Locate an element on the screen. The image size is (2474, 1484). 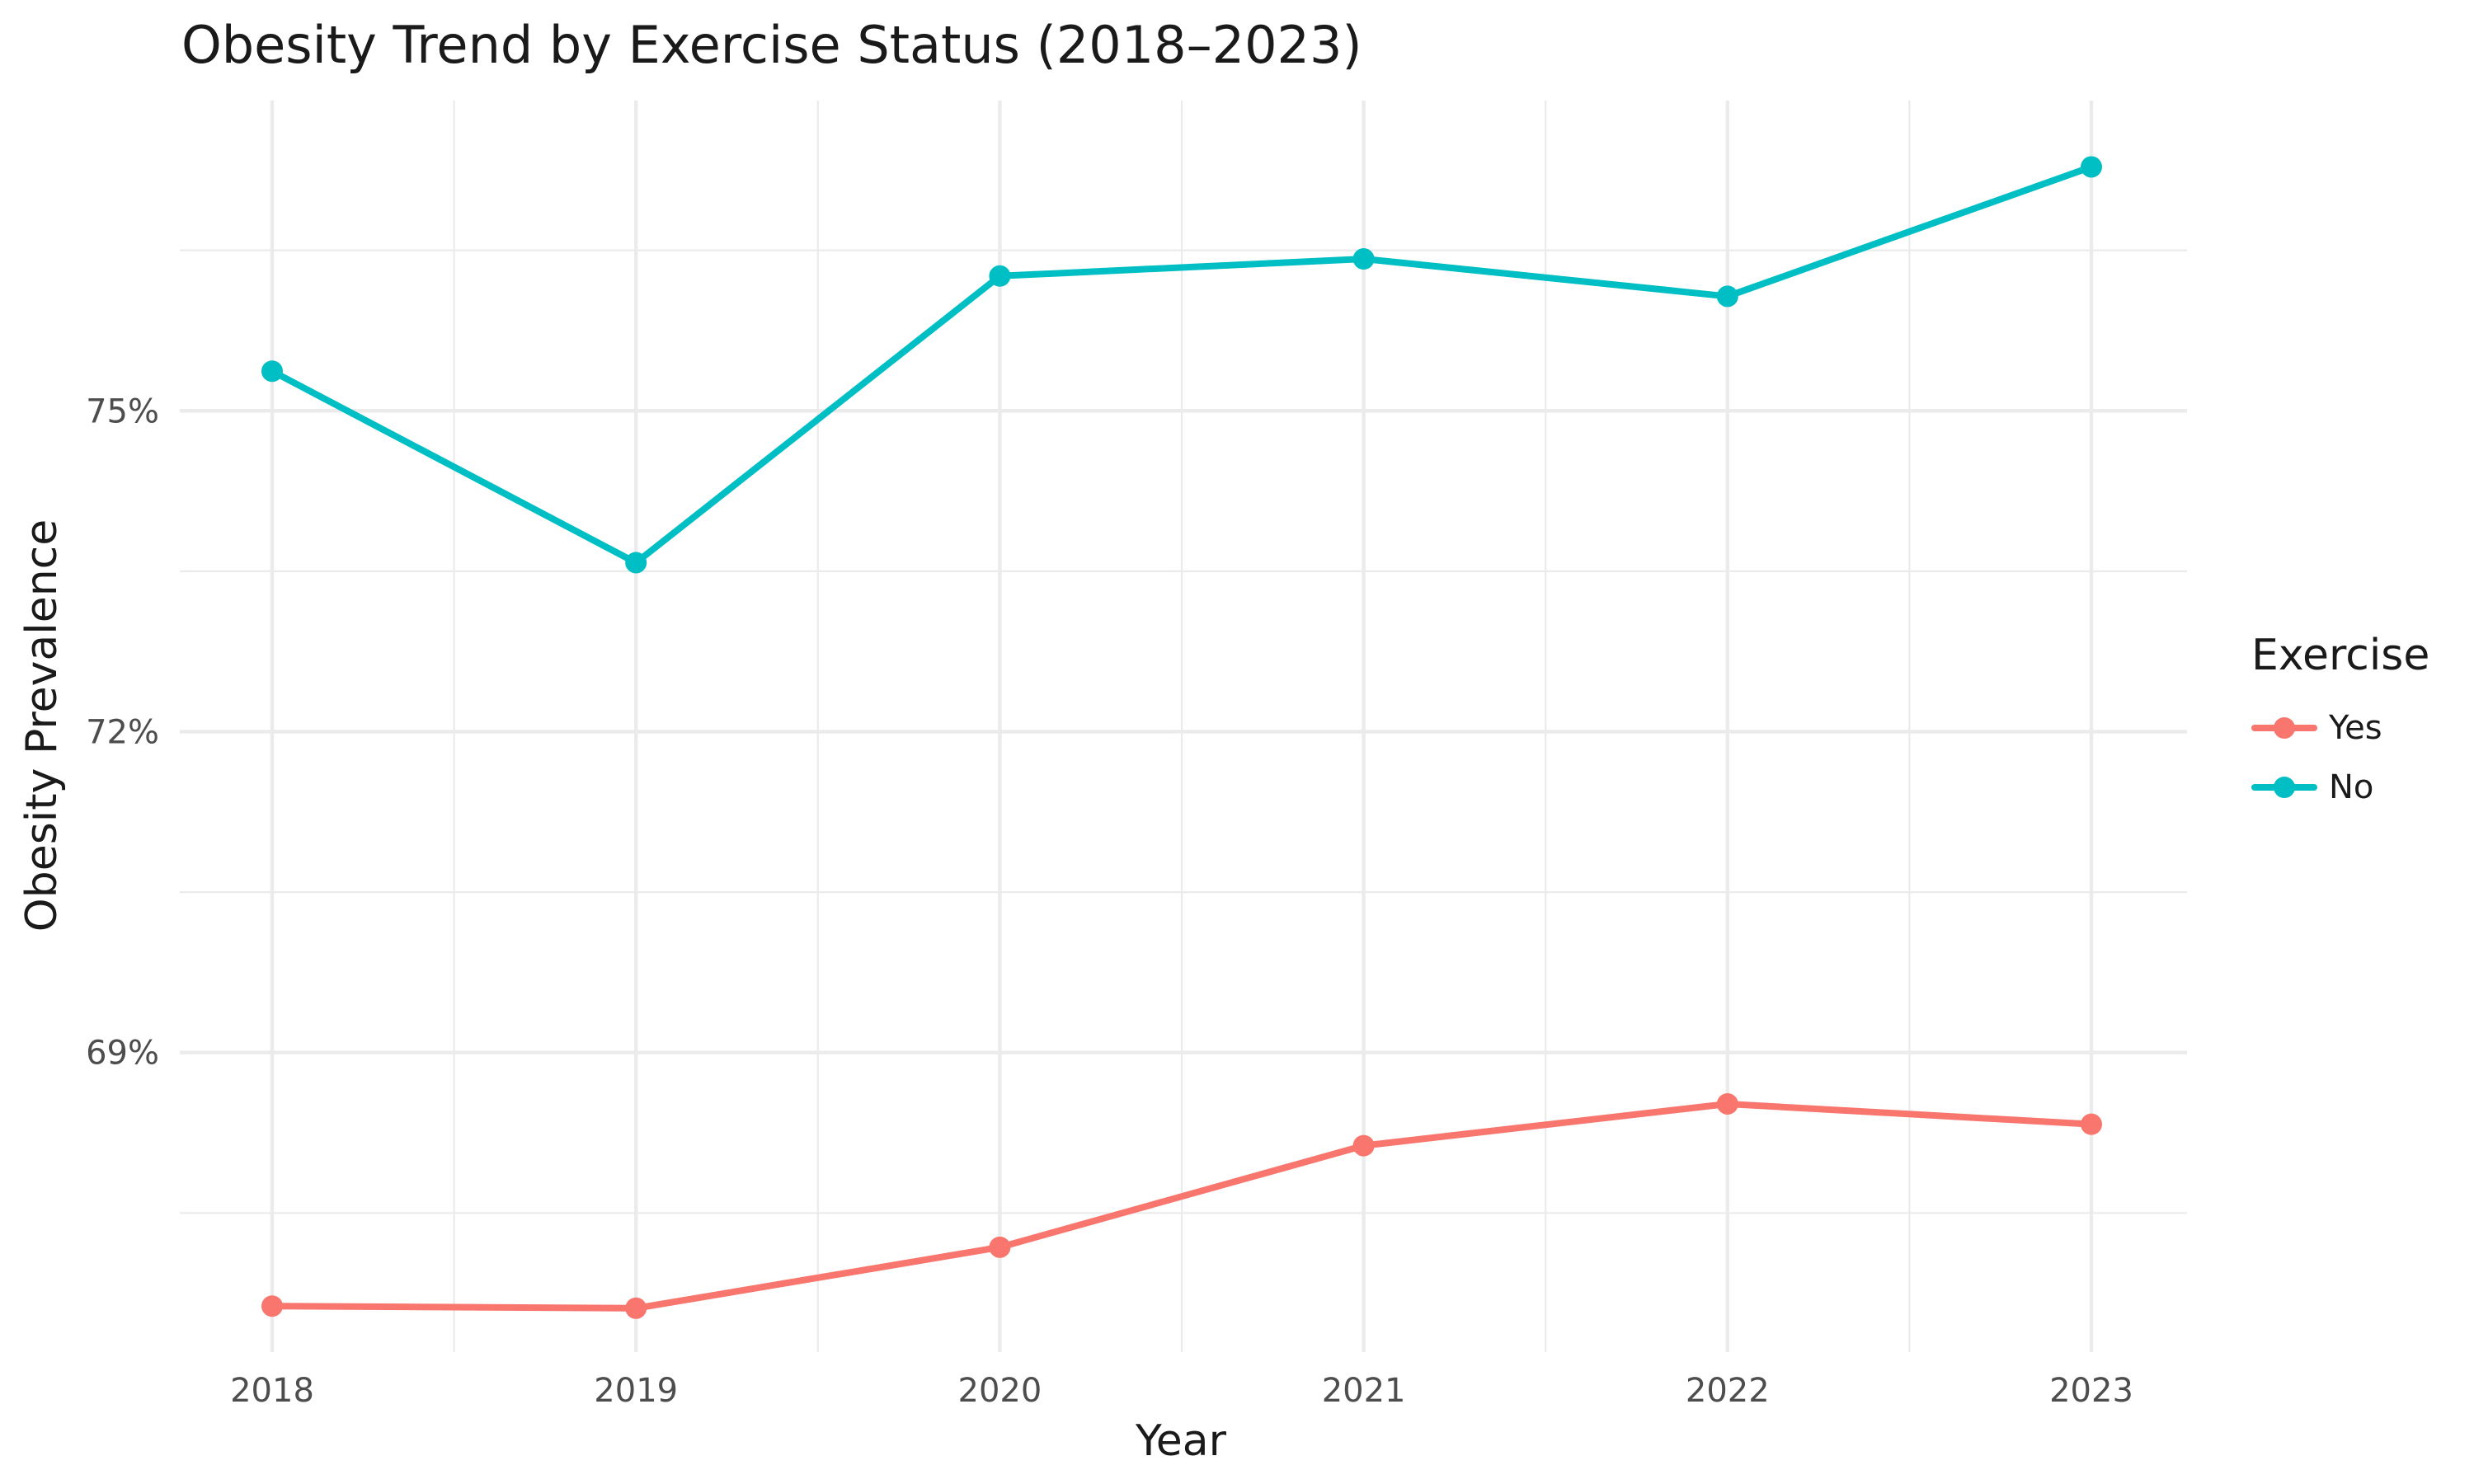
x-tick-label: 2023 is located at coordinates (2091, 1391).